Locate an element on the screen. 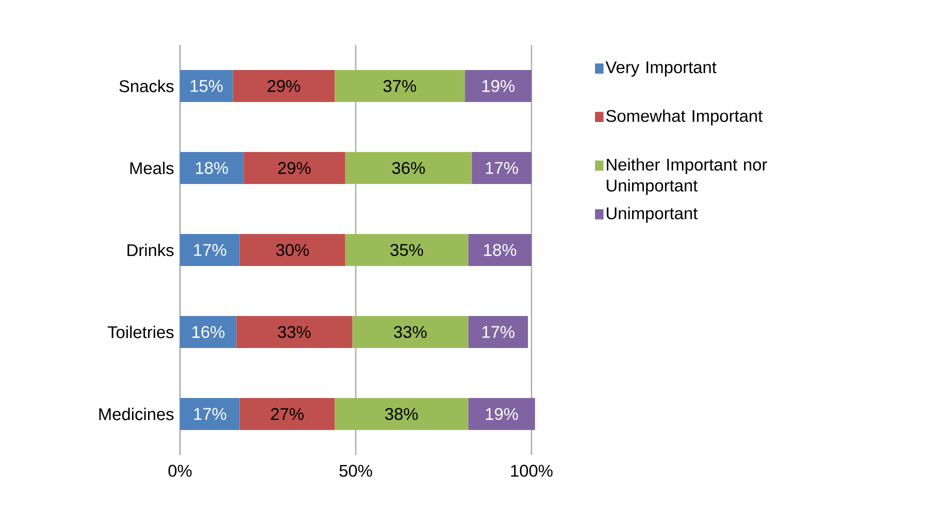 The height and width of the screenshot is (521, 931). data-label: 35% is located at coordinates (407, 250).